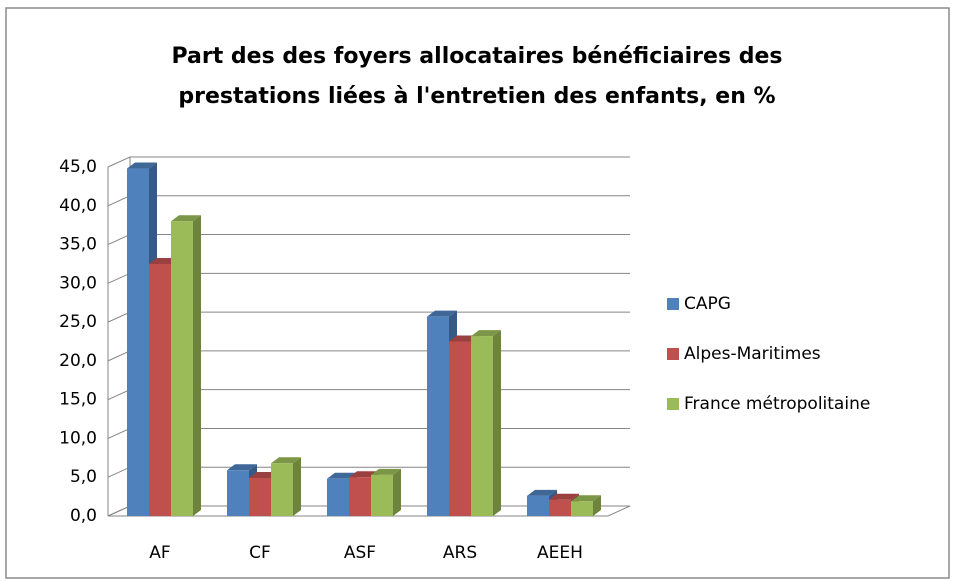 The height and width of the screenshot is (582, 956). Describe the element at coordinates (78, 206) in the screenshot. I see `y-tick-label: 40,0` at that location.